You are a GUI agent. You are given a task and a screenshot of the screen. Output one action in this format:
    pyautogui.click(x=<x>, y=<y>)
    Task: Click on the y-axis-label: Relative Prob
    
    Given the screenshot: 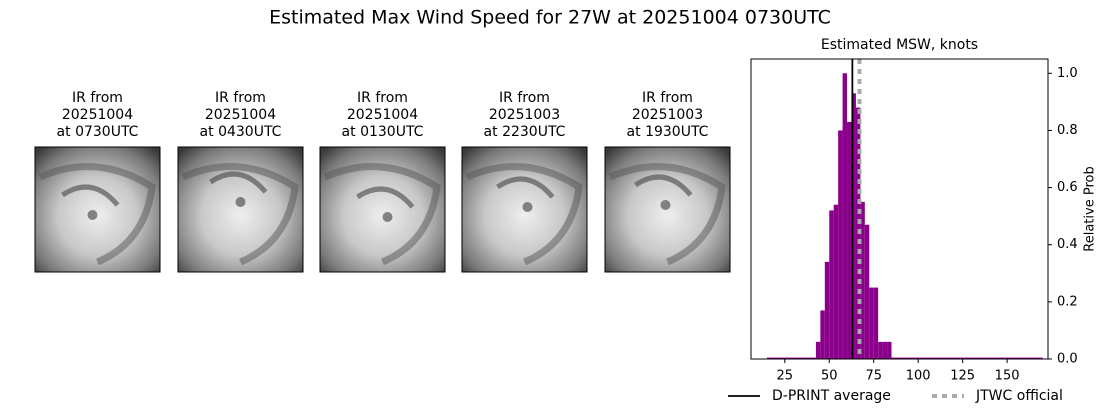 What is the action you would take?
    pyautogui.click(x=1090, y=208)
    